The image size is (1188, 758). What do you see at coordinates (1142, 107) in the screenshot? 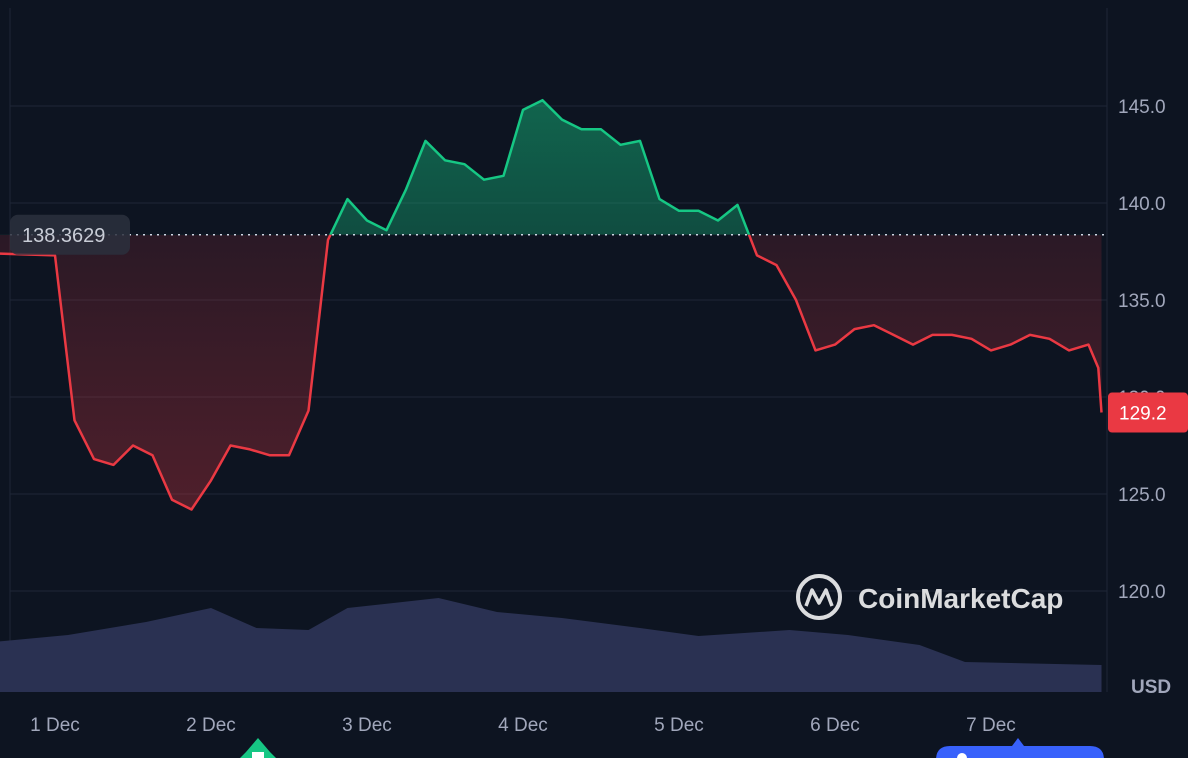
I see `y-tick-label: 145.0` at bounding box center [1142, 107].